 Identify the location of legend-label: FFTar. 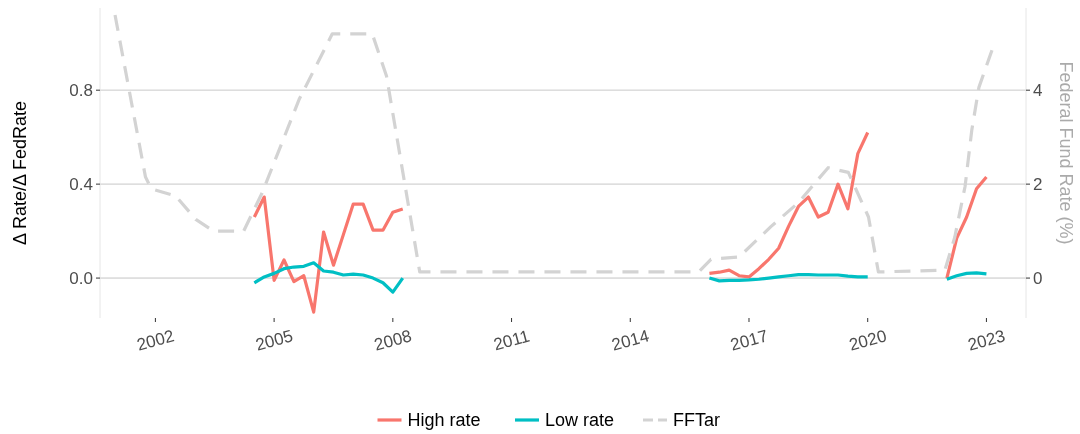
(696, 420).